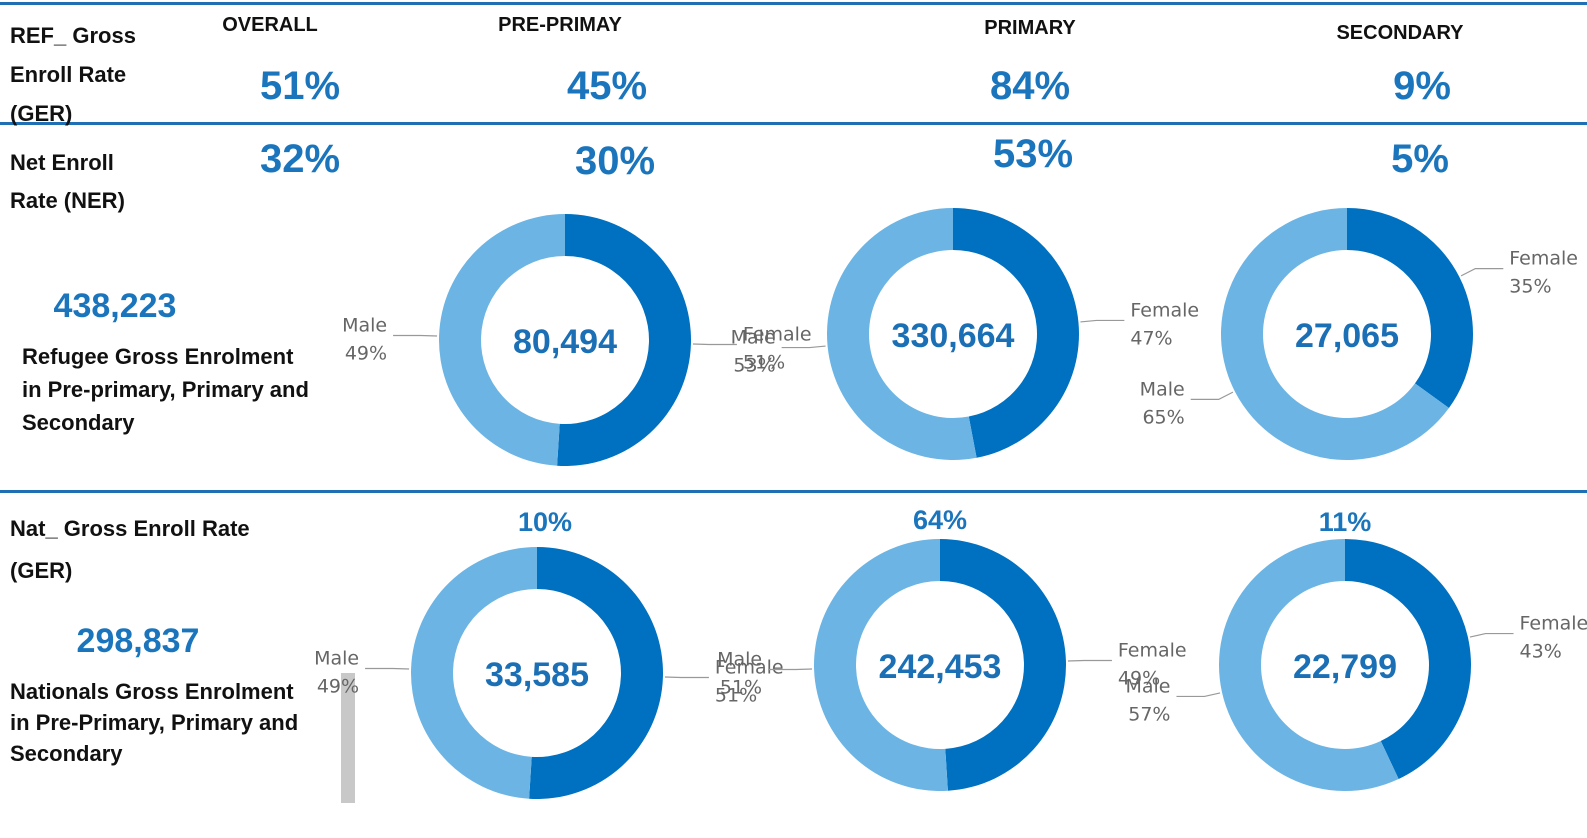 This screenshot has width=1587, height=838. Describe the element at coordinates (348, 738) in the screenshot. I see `scrollbar` at that location.